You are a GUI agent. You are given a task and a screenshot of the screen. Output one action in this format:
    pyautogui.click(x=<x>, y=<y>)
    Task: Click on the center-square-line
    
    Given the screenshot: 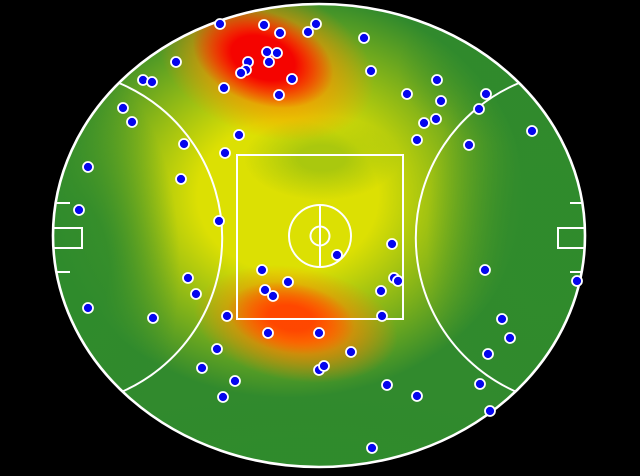 What is the action you would take?
    pyautogui.click(x=320, y=237)
    